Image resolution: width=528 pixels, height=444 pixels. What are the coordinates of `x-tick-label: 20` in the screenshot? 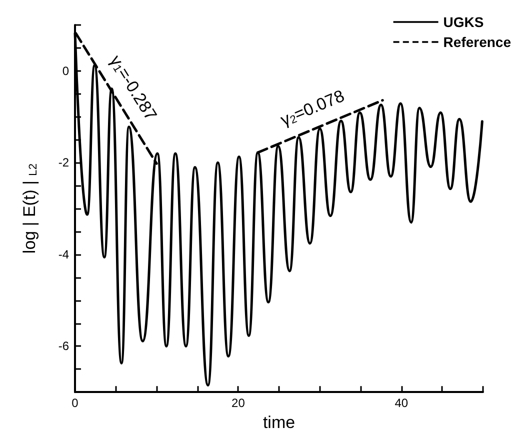 It's located at (239, 403).